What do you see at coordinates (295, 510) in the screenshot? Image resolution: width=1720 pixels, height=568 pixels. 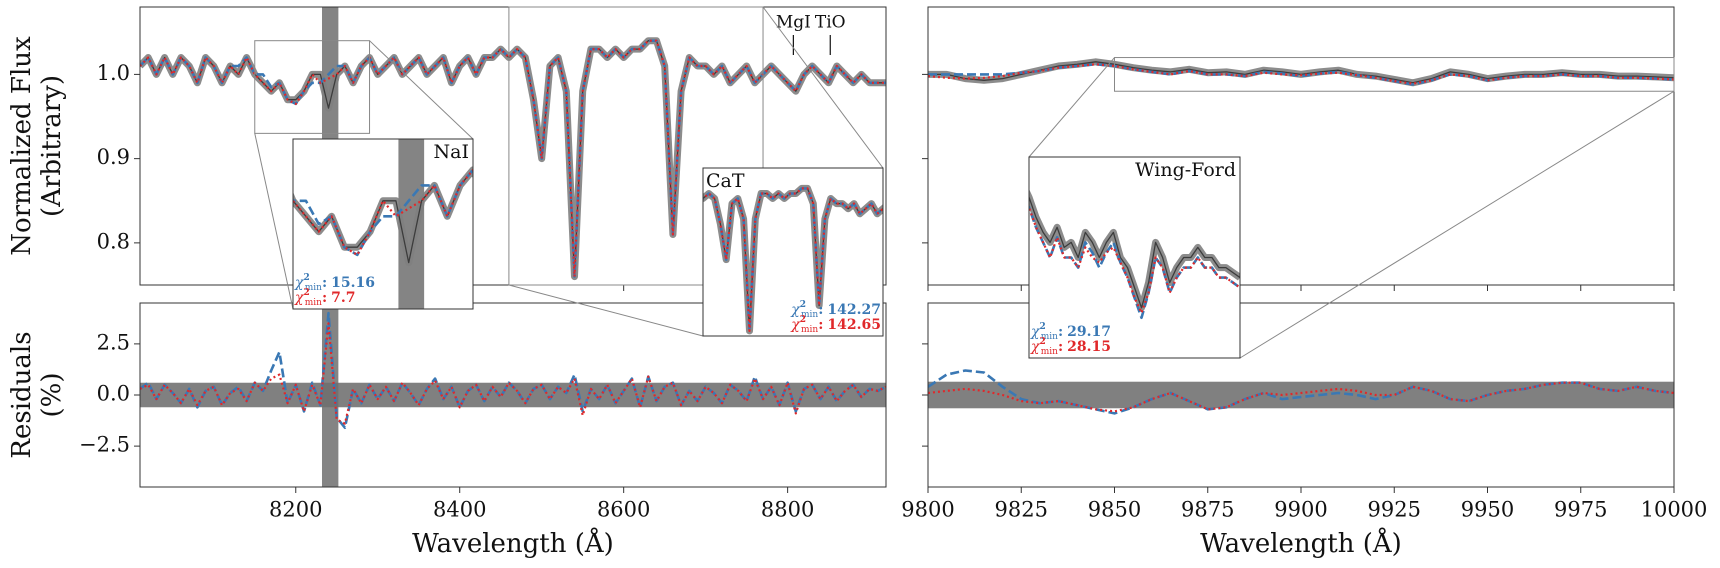 I see `x-tick-label: 8200` at bounding box center [295, 510].